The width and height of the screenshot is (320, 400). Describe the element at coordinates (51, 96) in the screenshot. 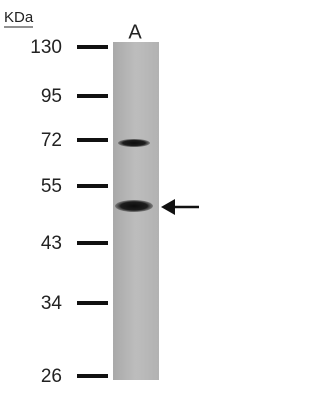

I see `marker-label: 95` at that location.